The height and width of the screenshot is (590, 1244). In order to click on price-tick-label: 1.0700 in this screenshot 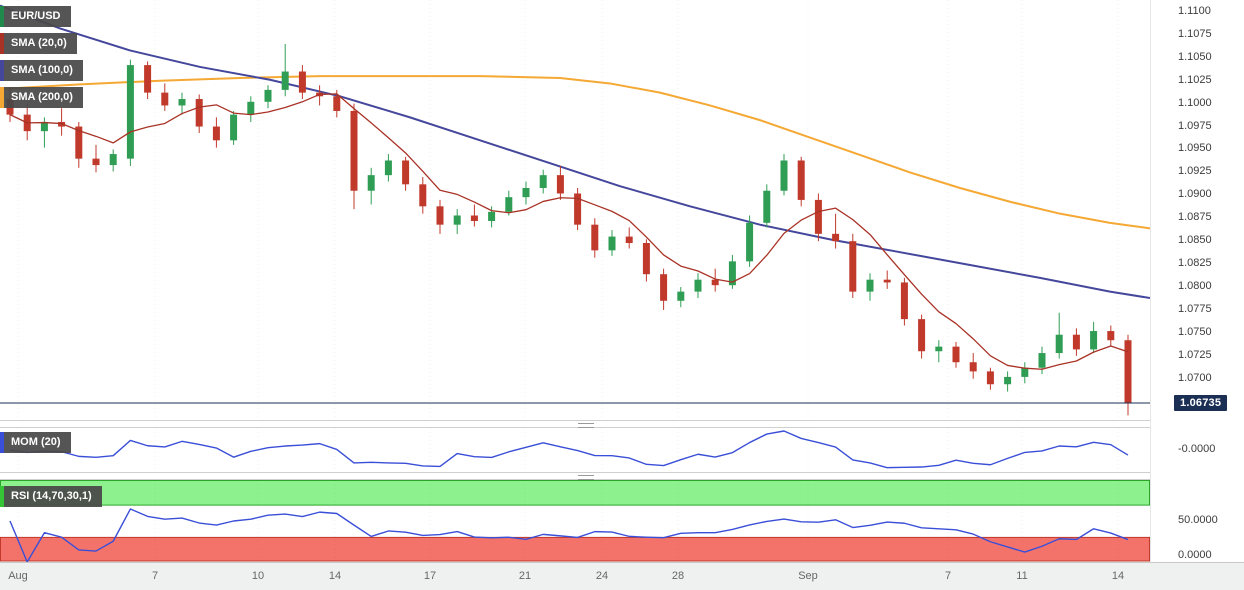, I will do `click(1195, 377)`.